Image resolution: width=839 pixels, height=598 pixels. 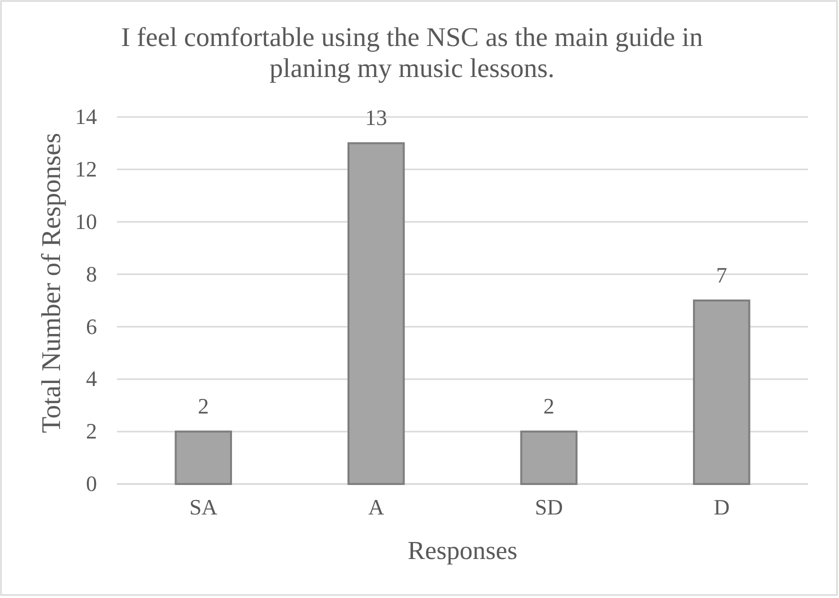 I want to click on x-tick-label: A, so click(x=376, y=507).